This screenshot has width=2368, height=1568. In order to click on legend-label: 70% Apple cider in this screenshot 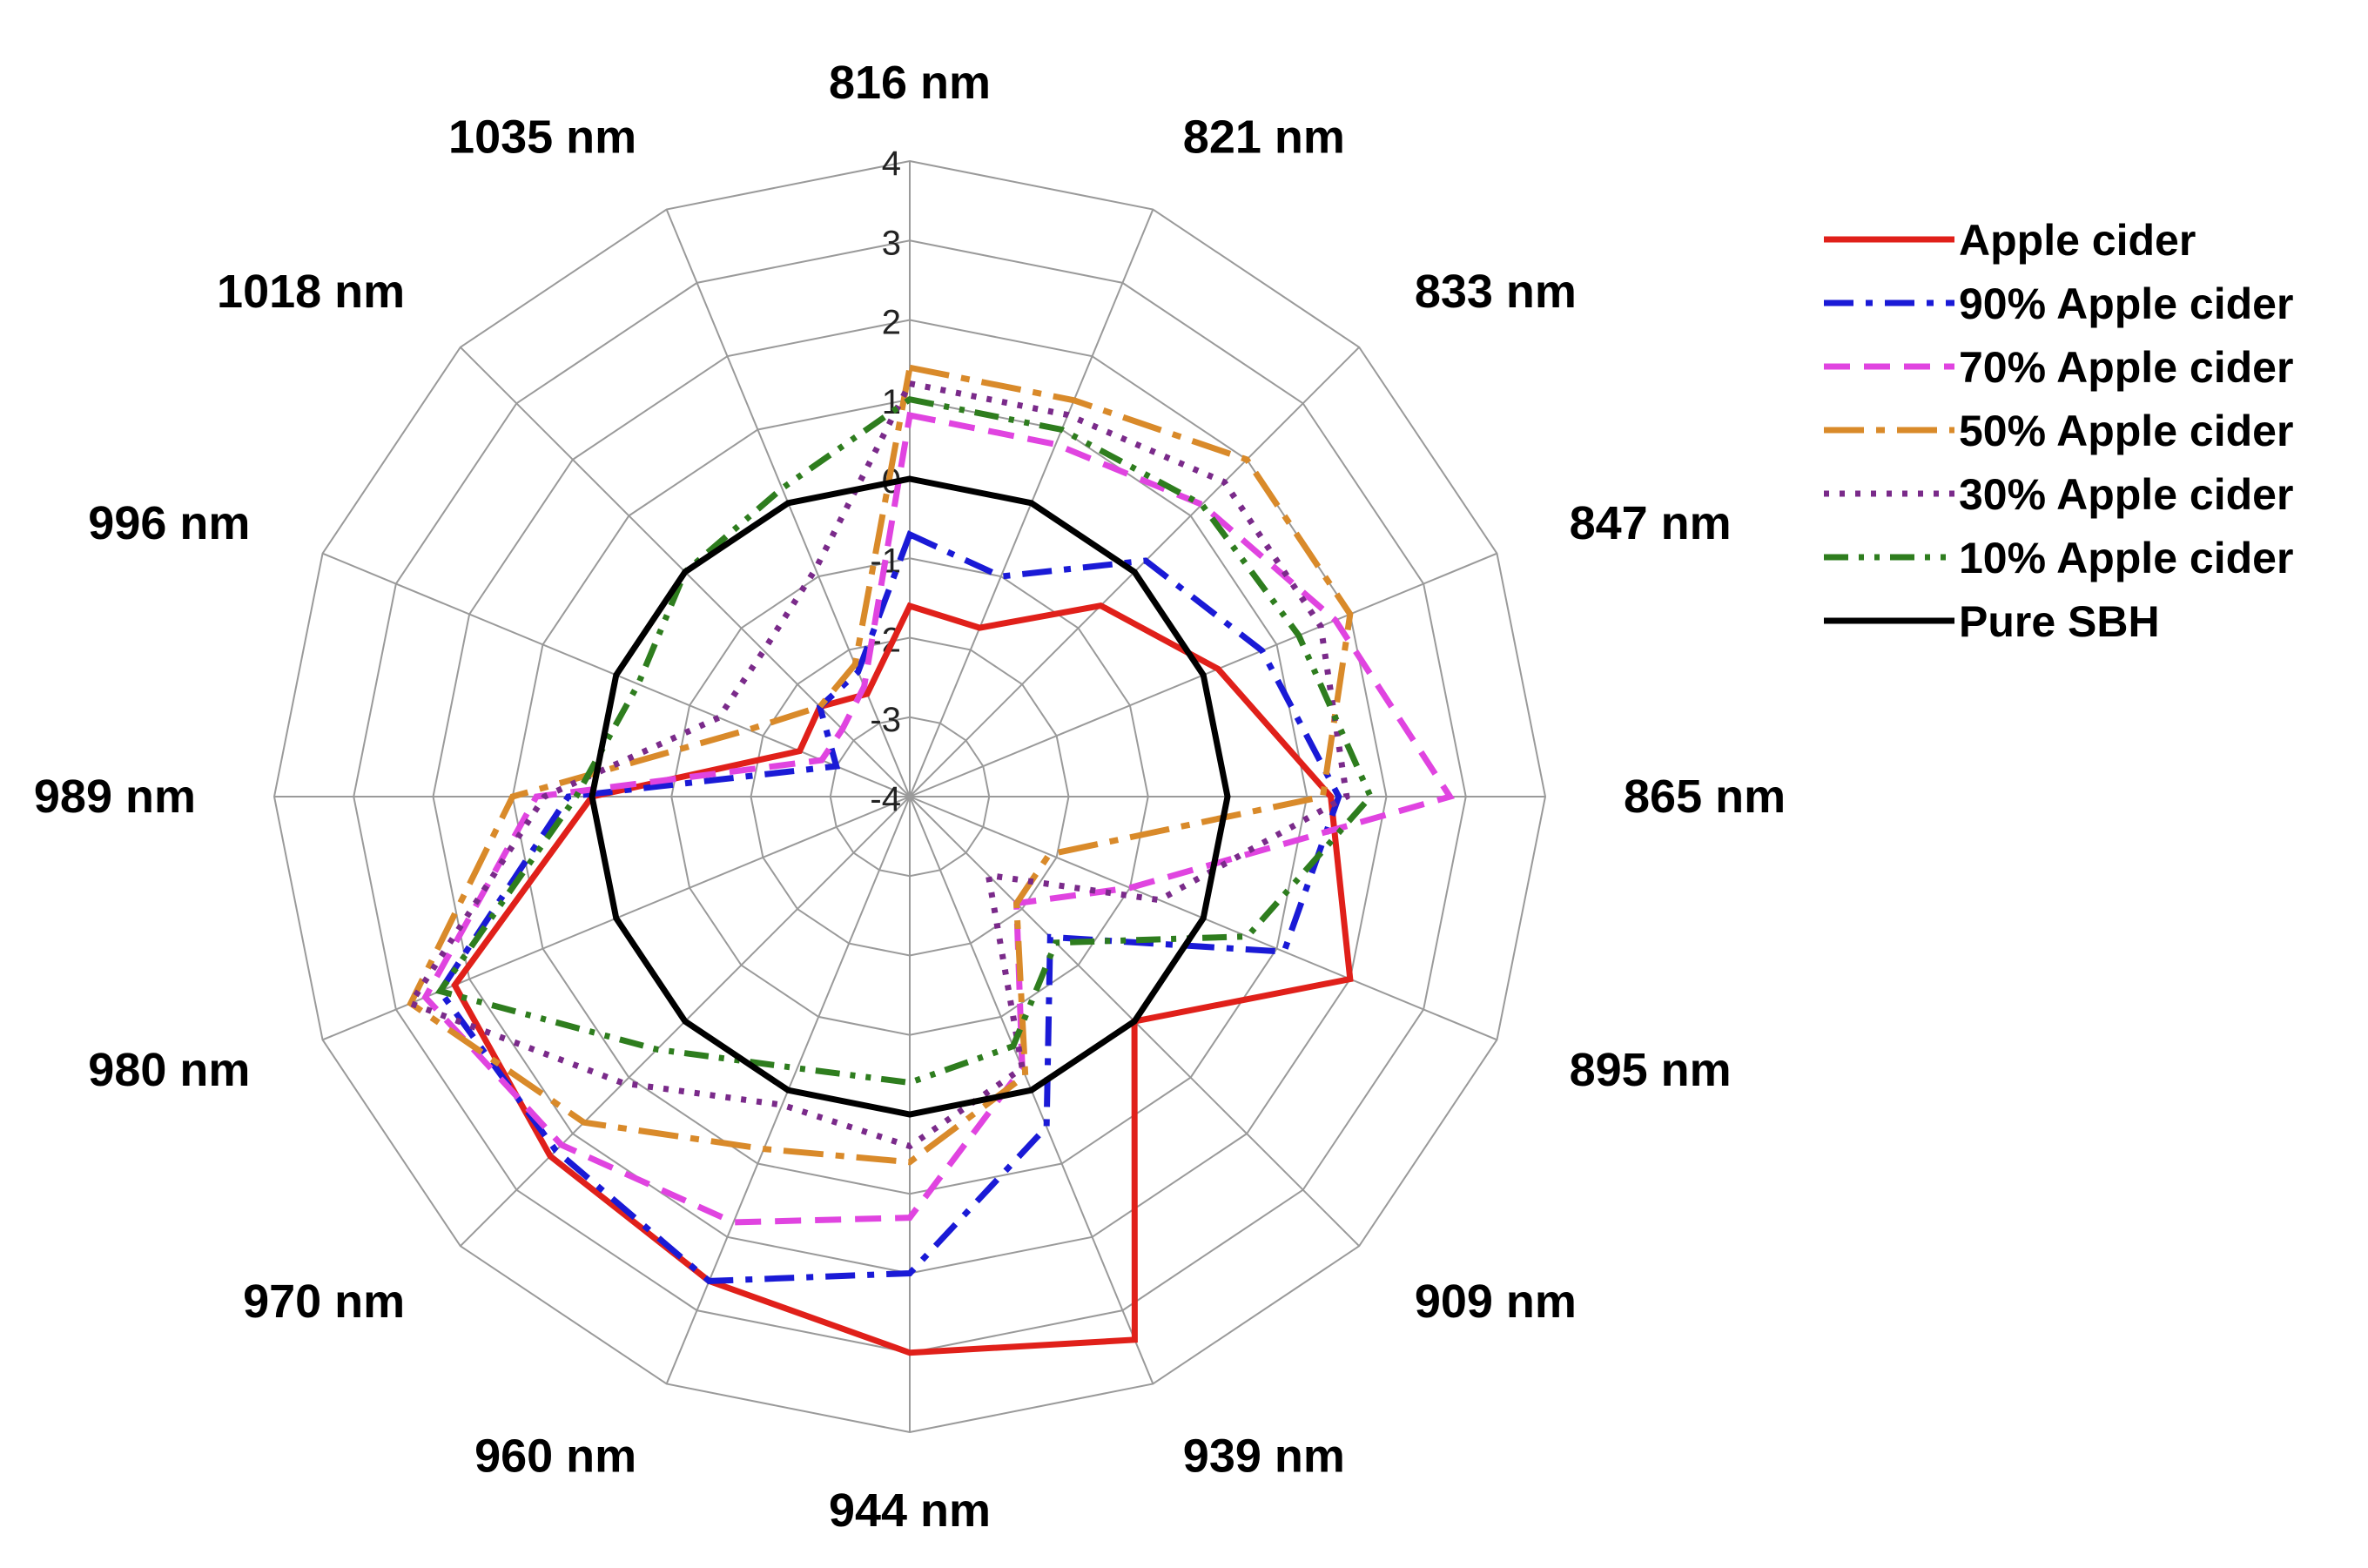, I will do `click(2126, 367)`.